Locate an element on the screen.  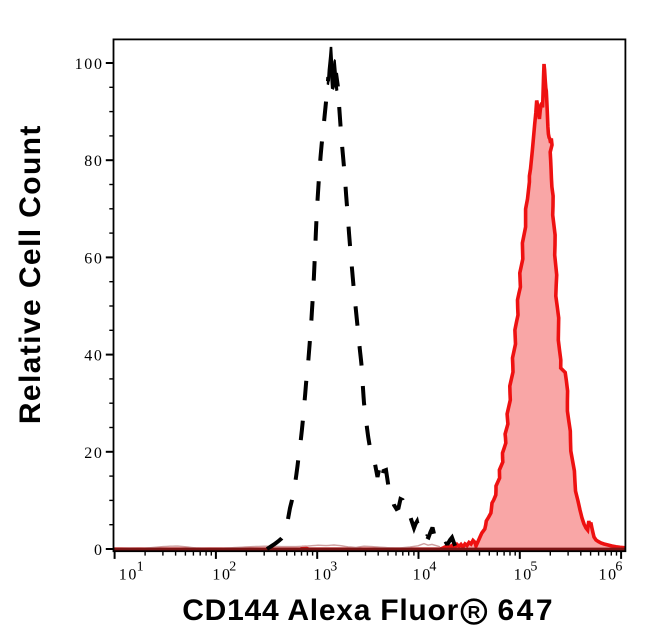
svg-text: Relative Cell Count is located at coordinates (30, 274).